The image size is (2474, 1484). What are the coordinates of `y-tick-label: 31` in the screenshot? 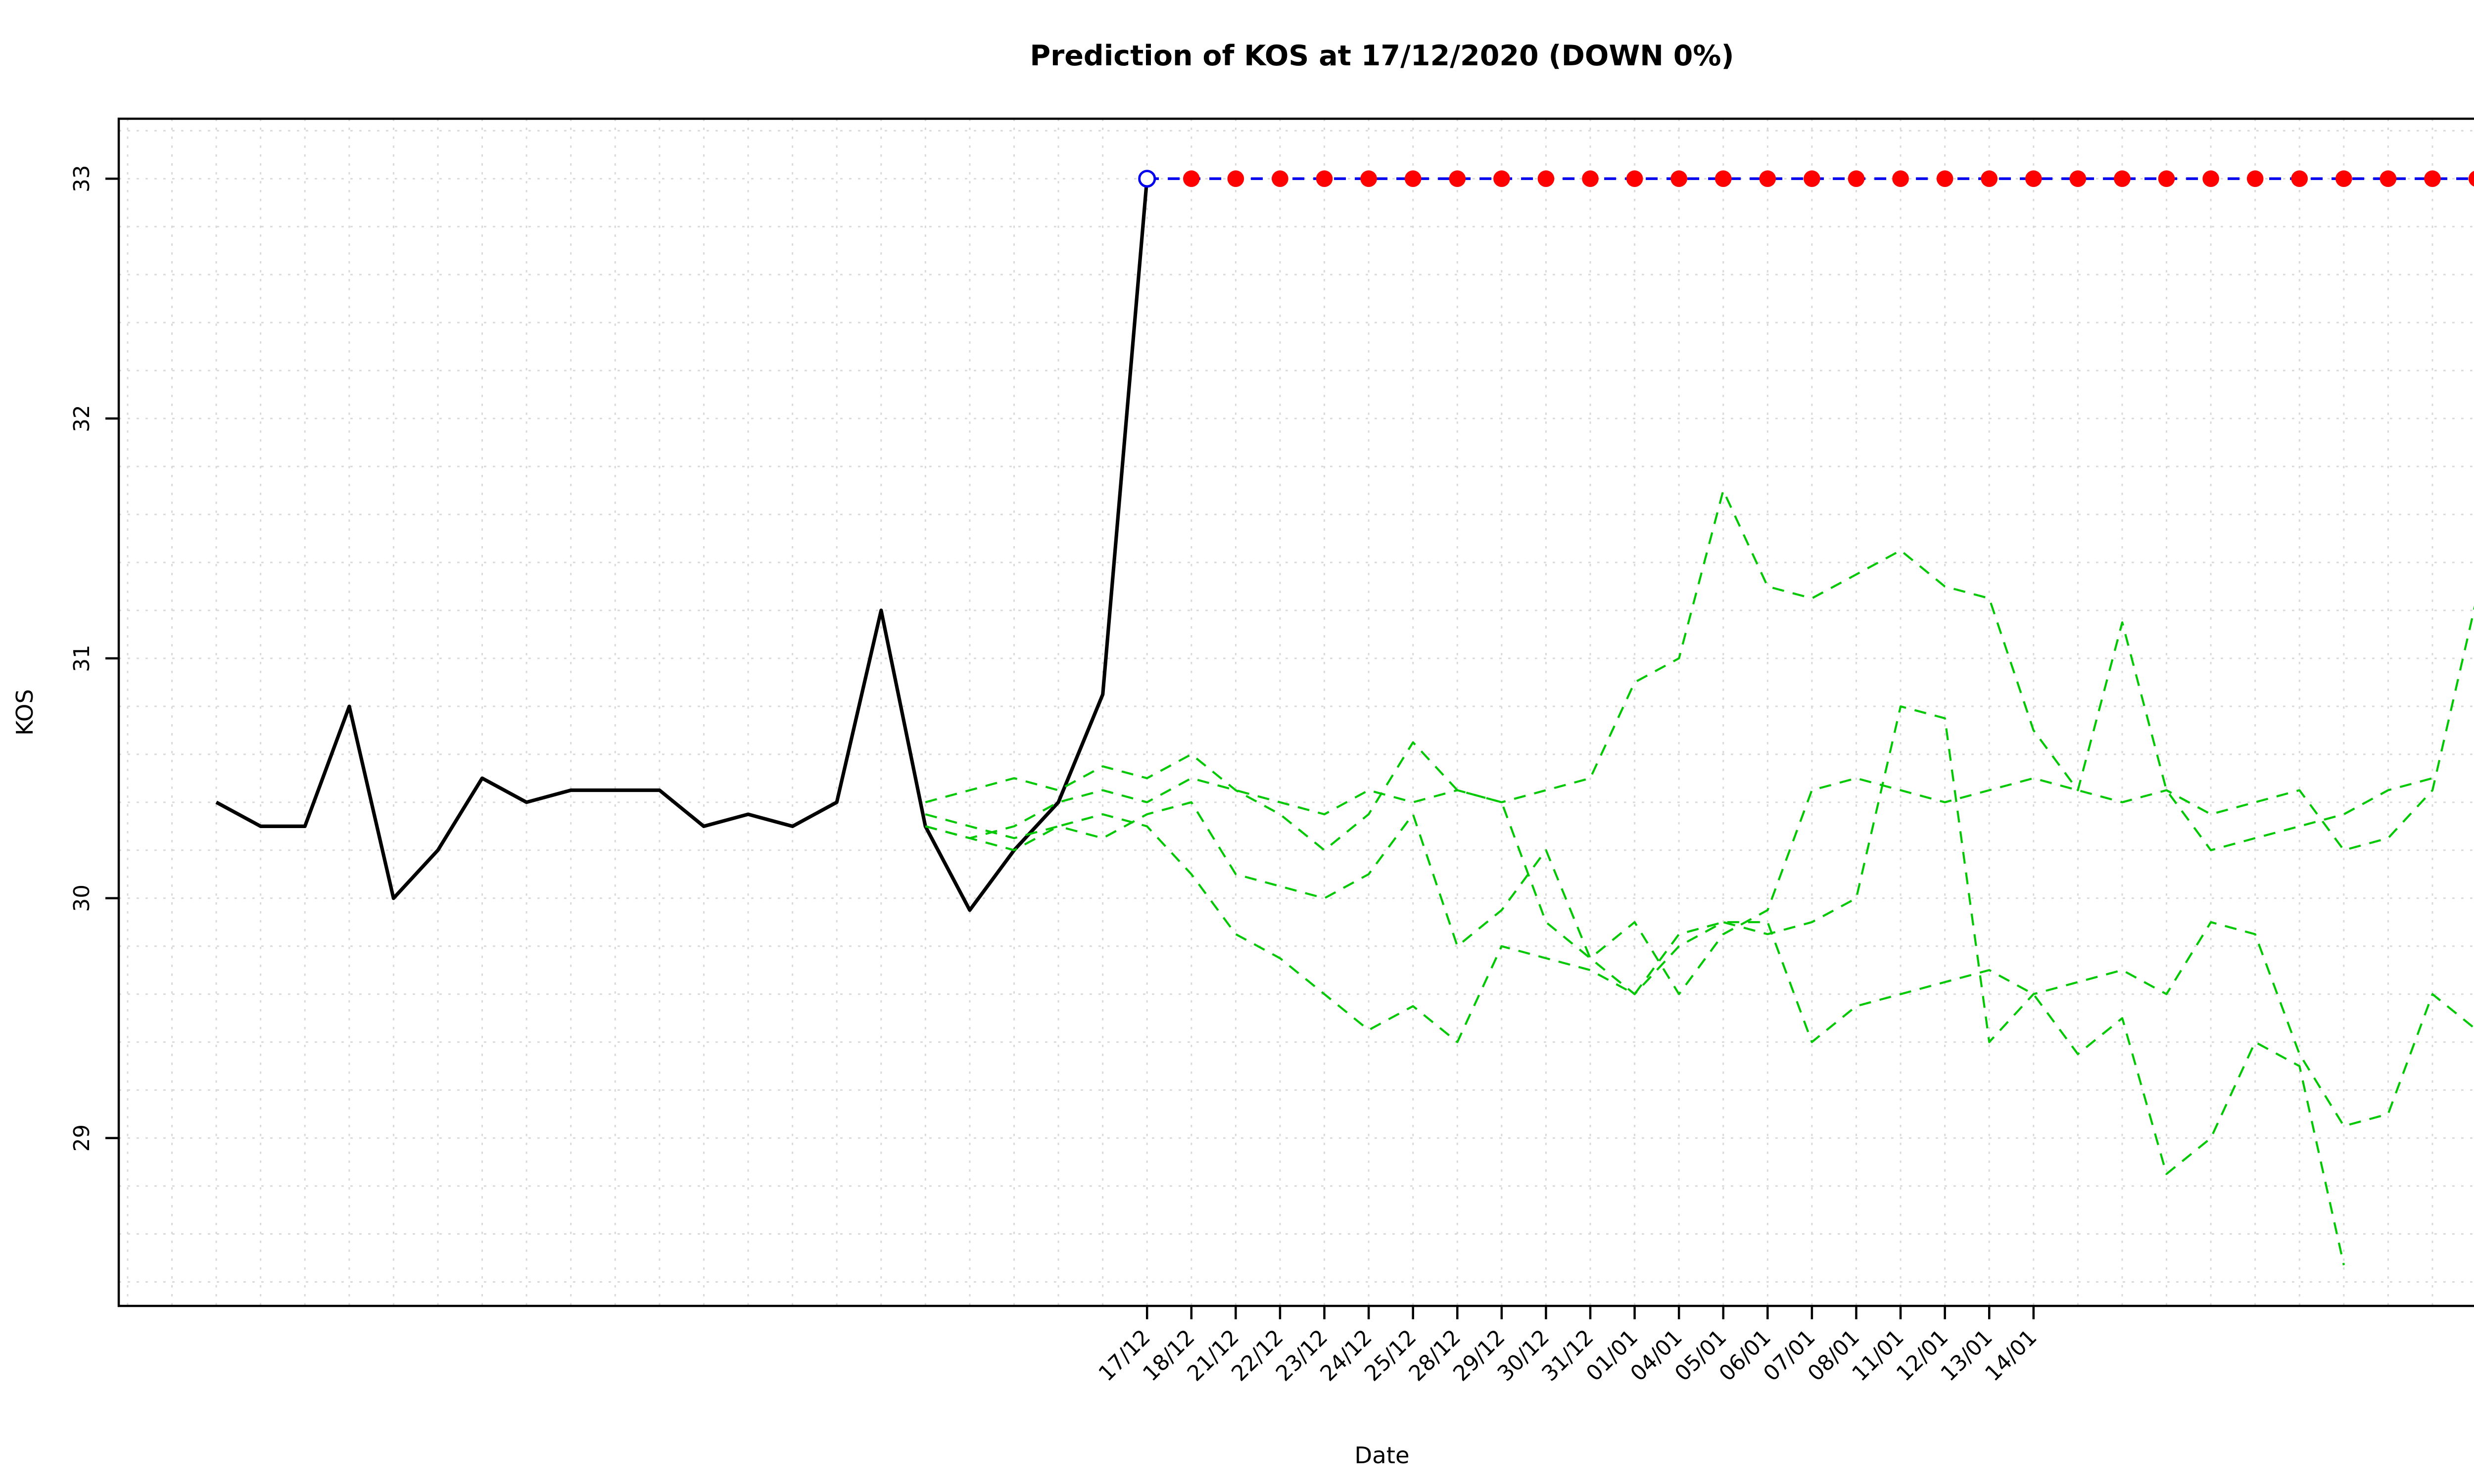 It's located at (82, 658).